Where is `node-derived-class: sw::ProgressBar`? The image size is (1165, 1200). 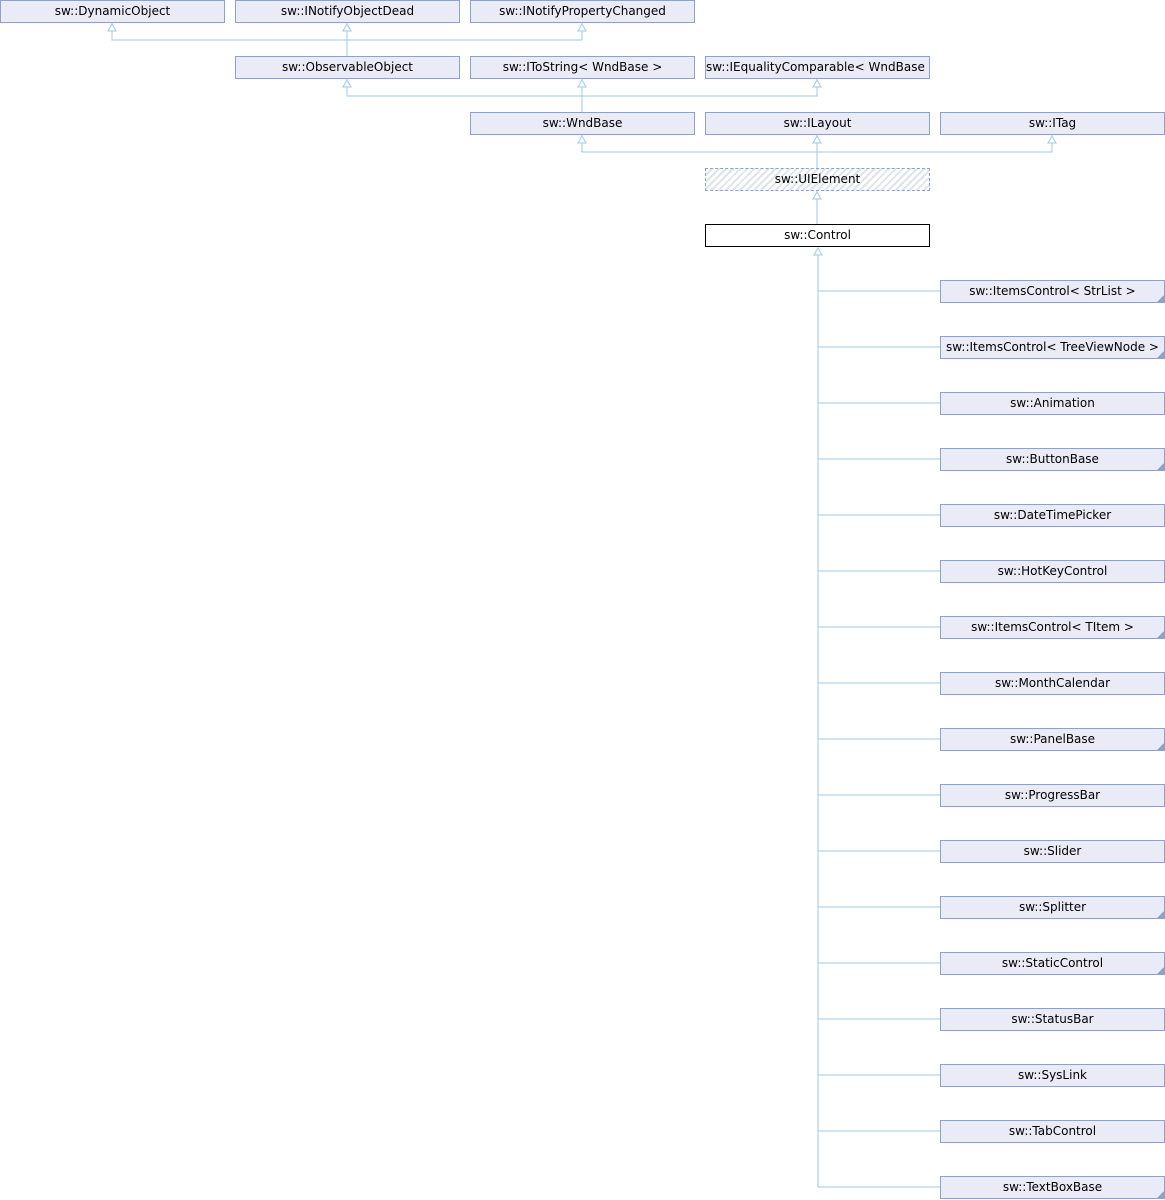 node-derived-class: sw::ProgressBar is located at coordinates (1052, 795).